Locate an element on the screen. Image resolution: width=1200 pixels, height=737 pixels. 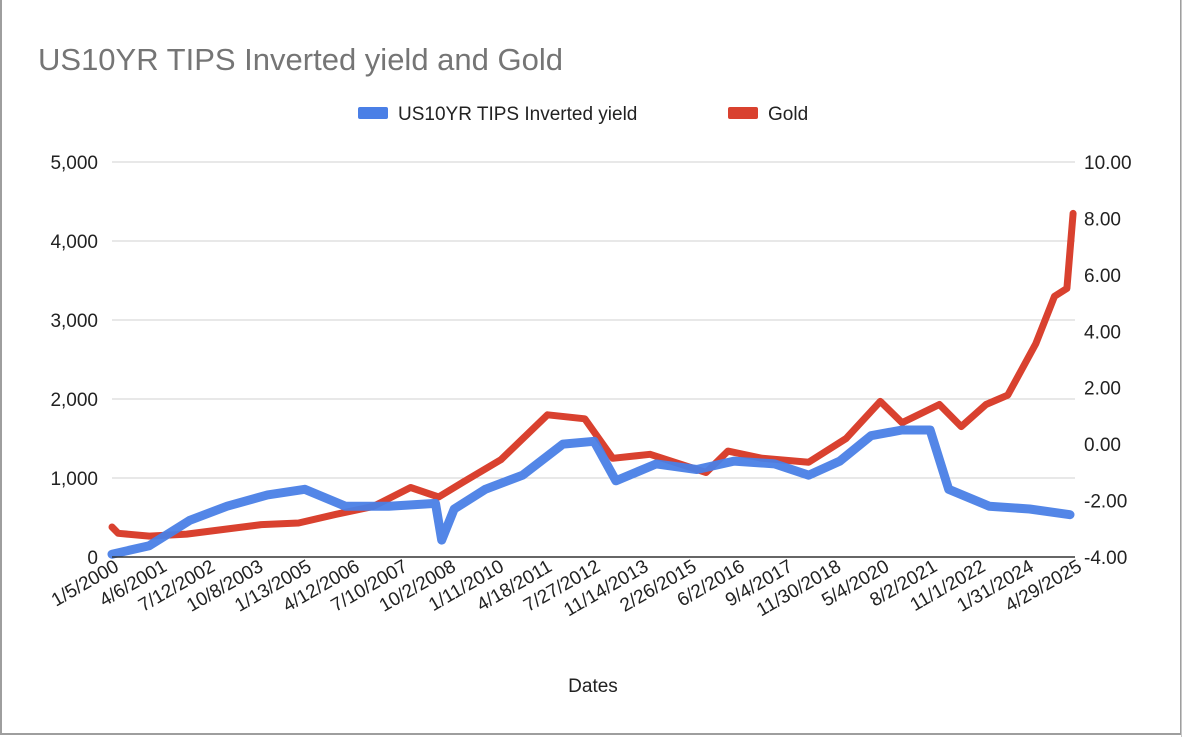
right-tick-label: 4.00 is located at coordinates (1102, 332).